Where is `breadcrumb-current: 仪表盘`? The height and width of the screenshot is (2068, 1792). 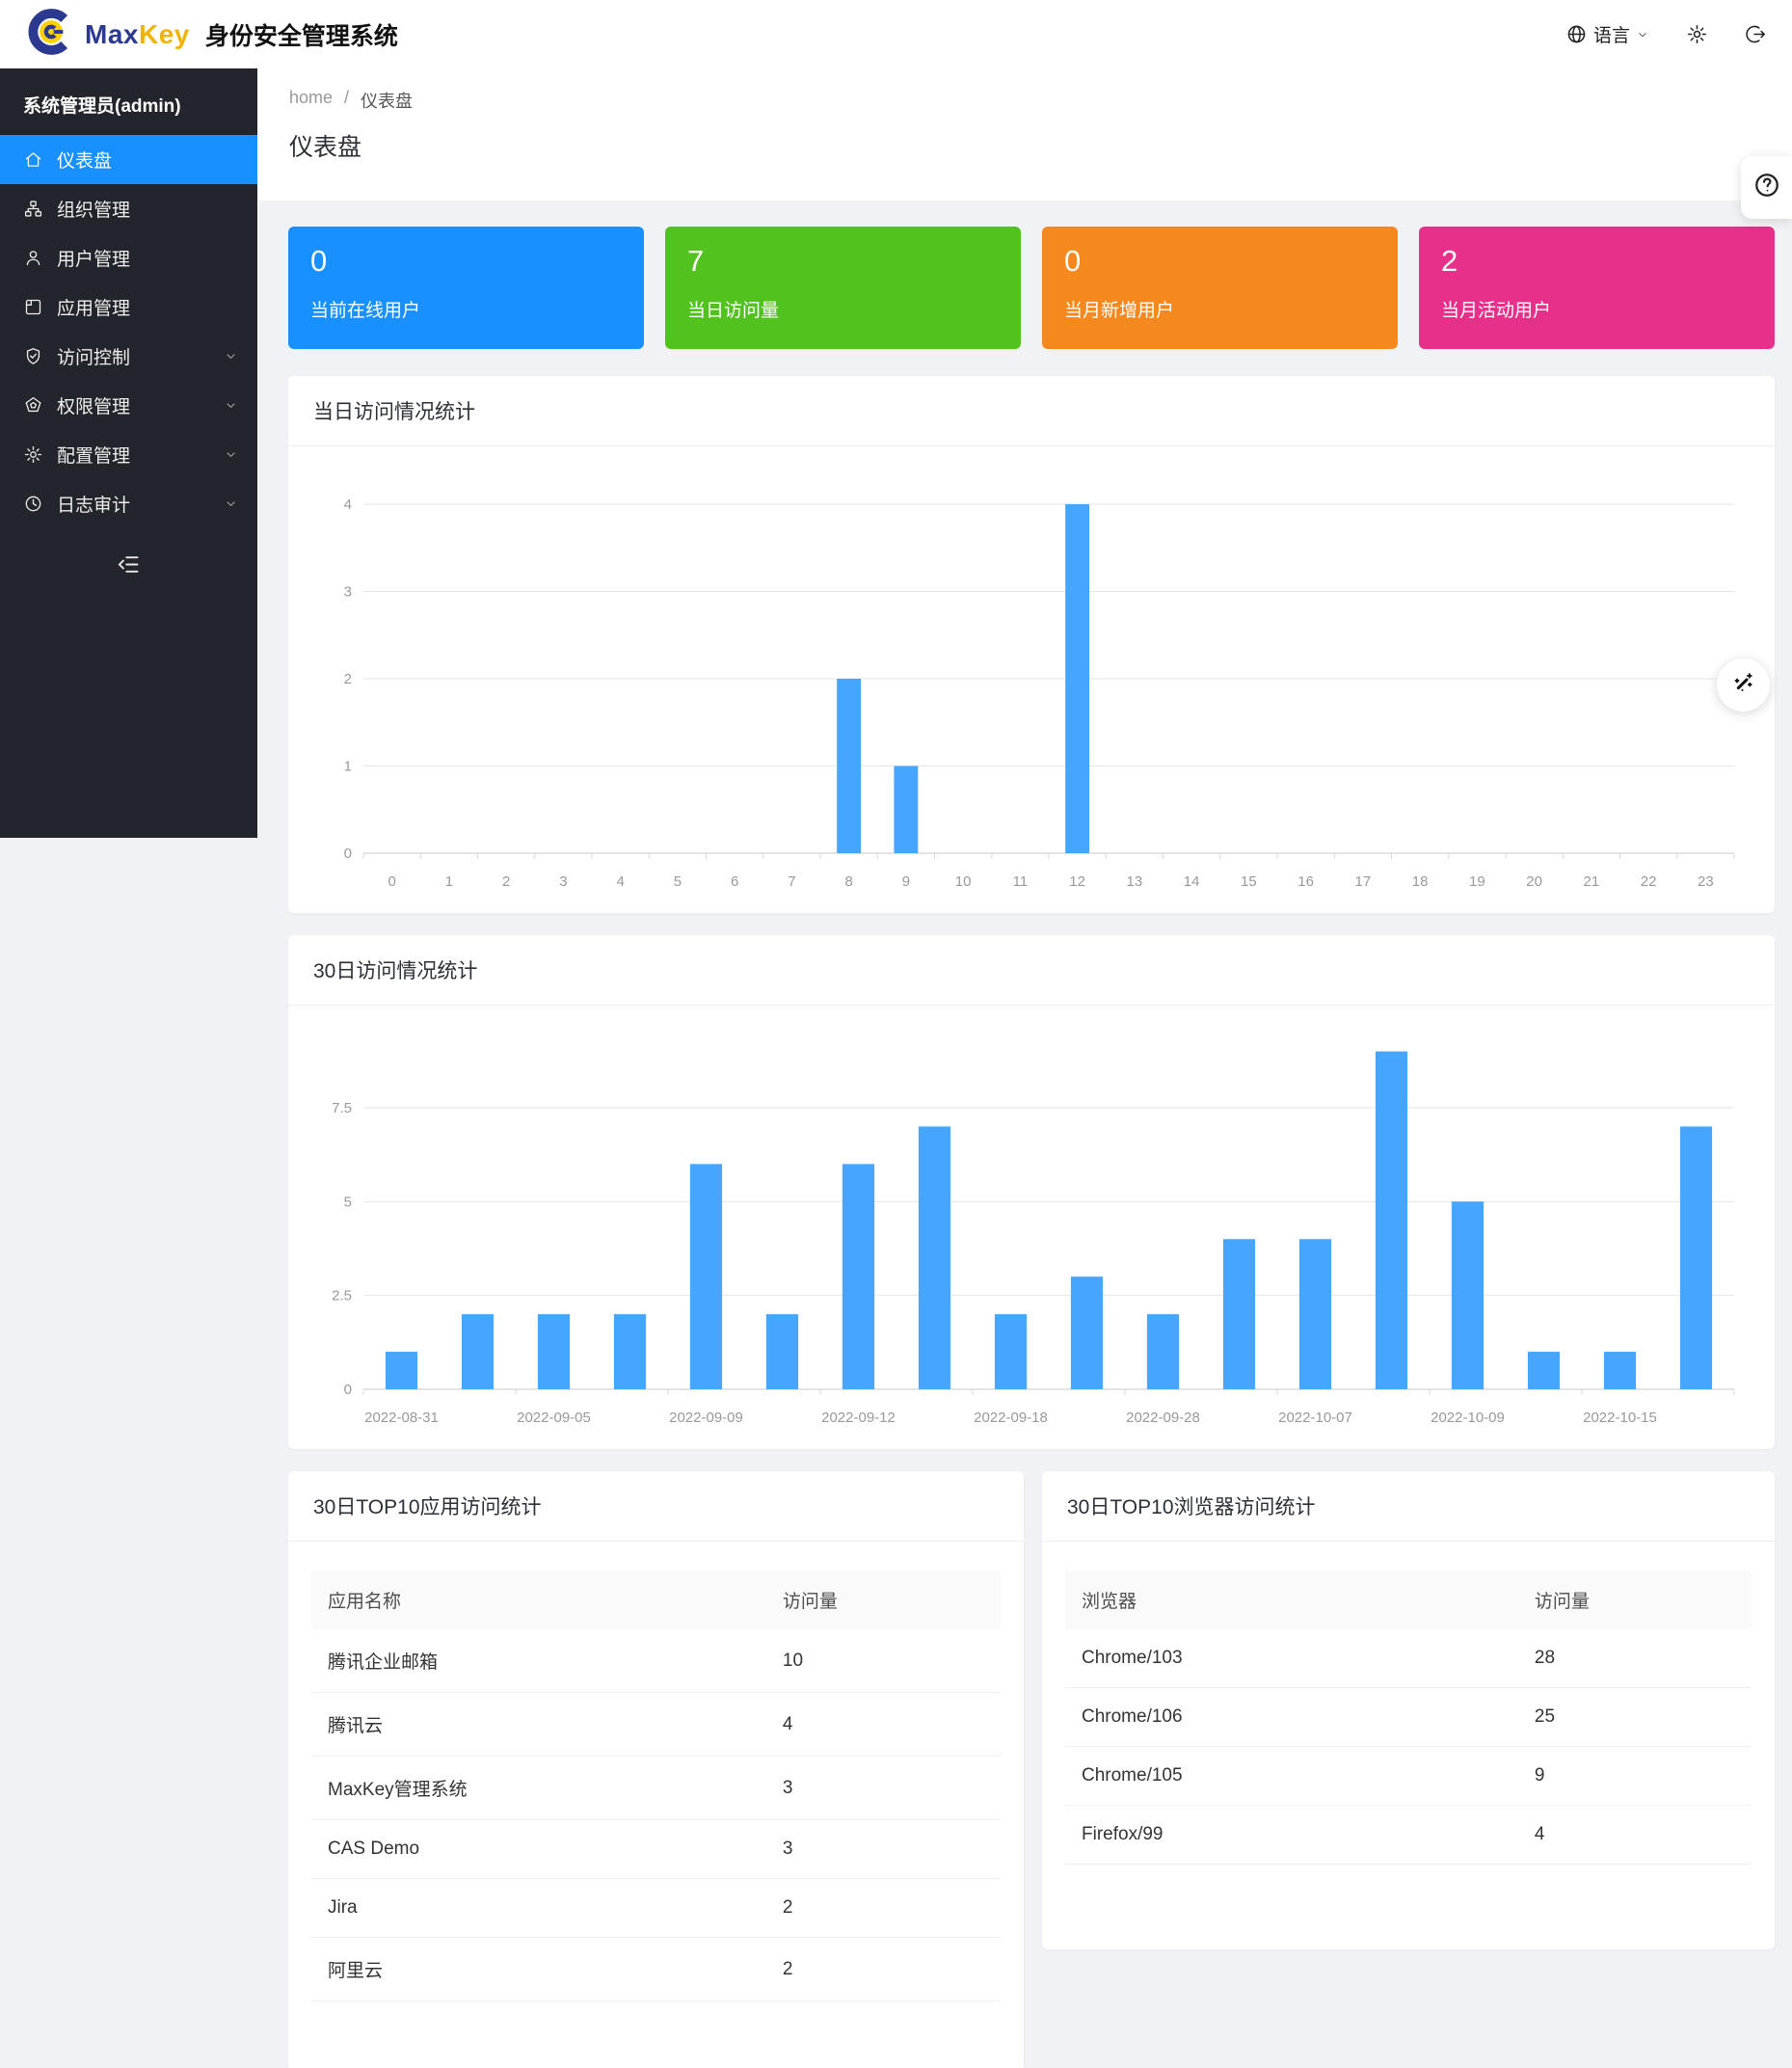 breadcrumb-current: 仪表盘 is located at coordinates (387, 101).